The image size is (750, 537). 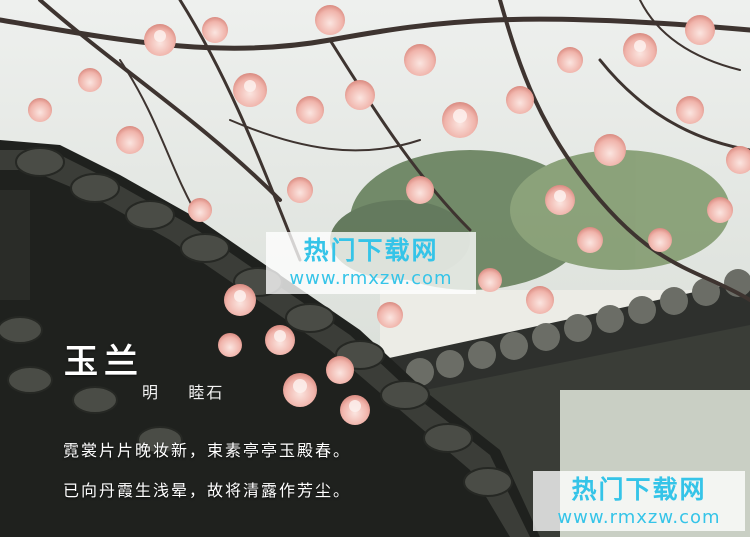 What do you see at coordinates (104, 362) in the screenshot?
I see `poem-title: 玉兰` at bounding box center [104, 362].